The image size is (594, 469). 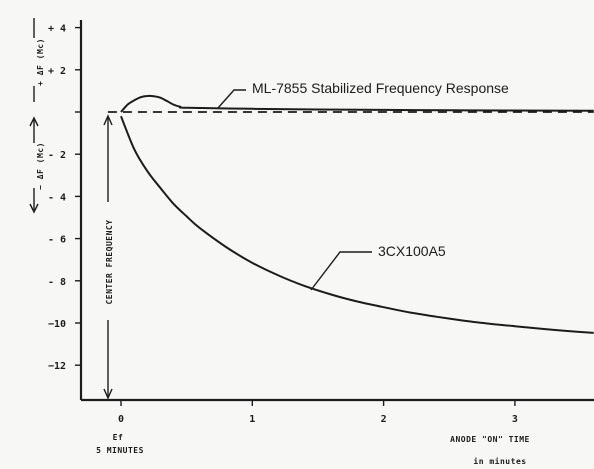 I want to click on y-tick-label: - 8, so click(x=57, y=282).